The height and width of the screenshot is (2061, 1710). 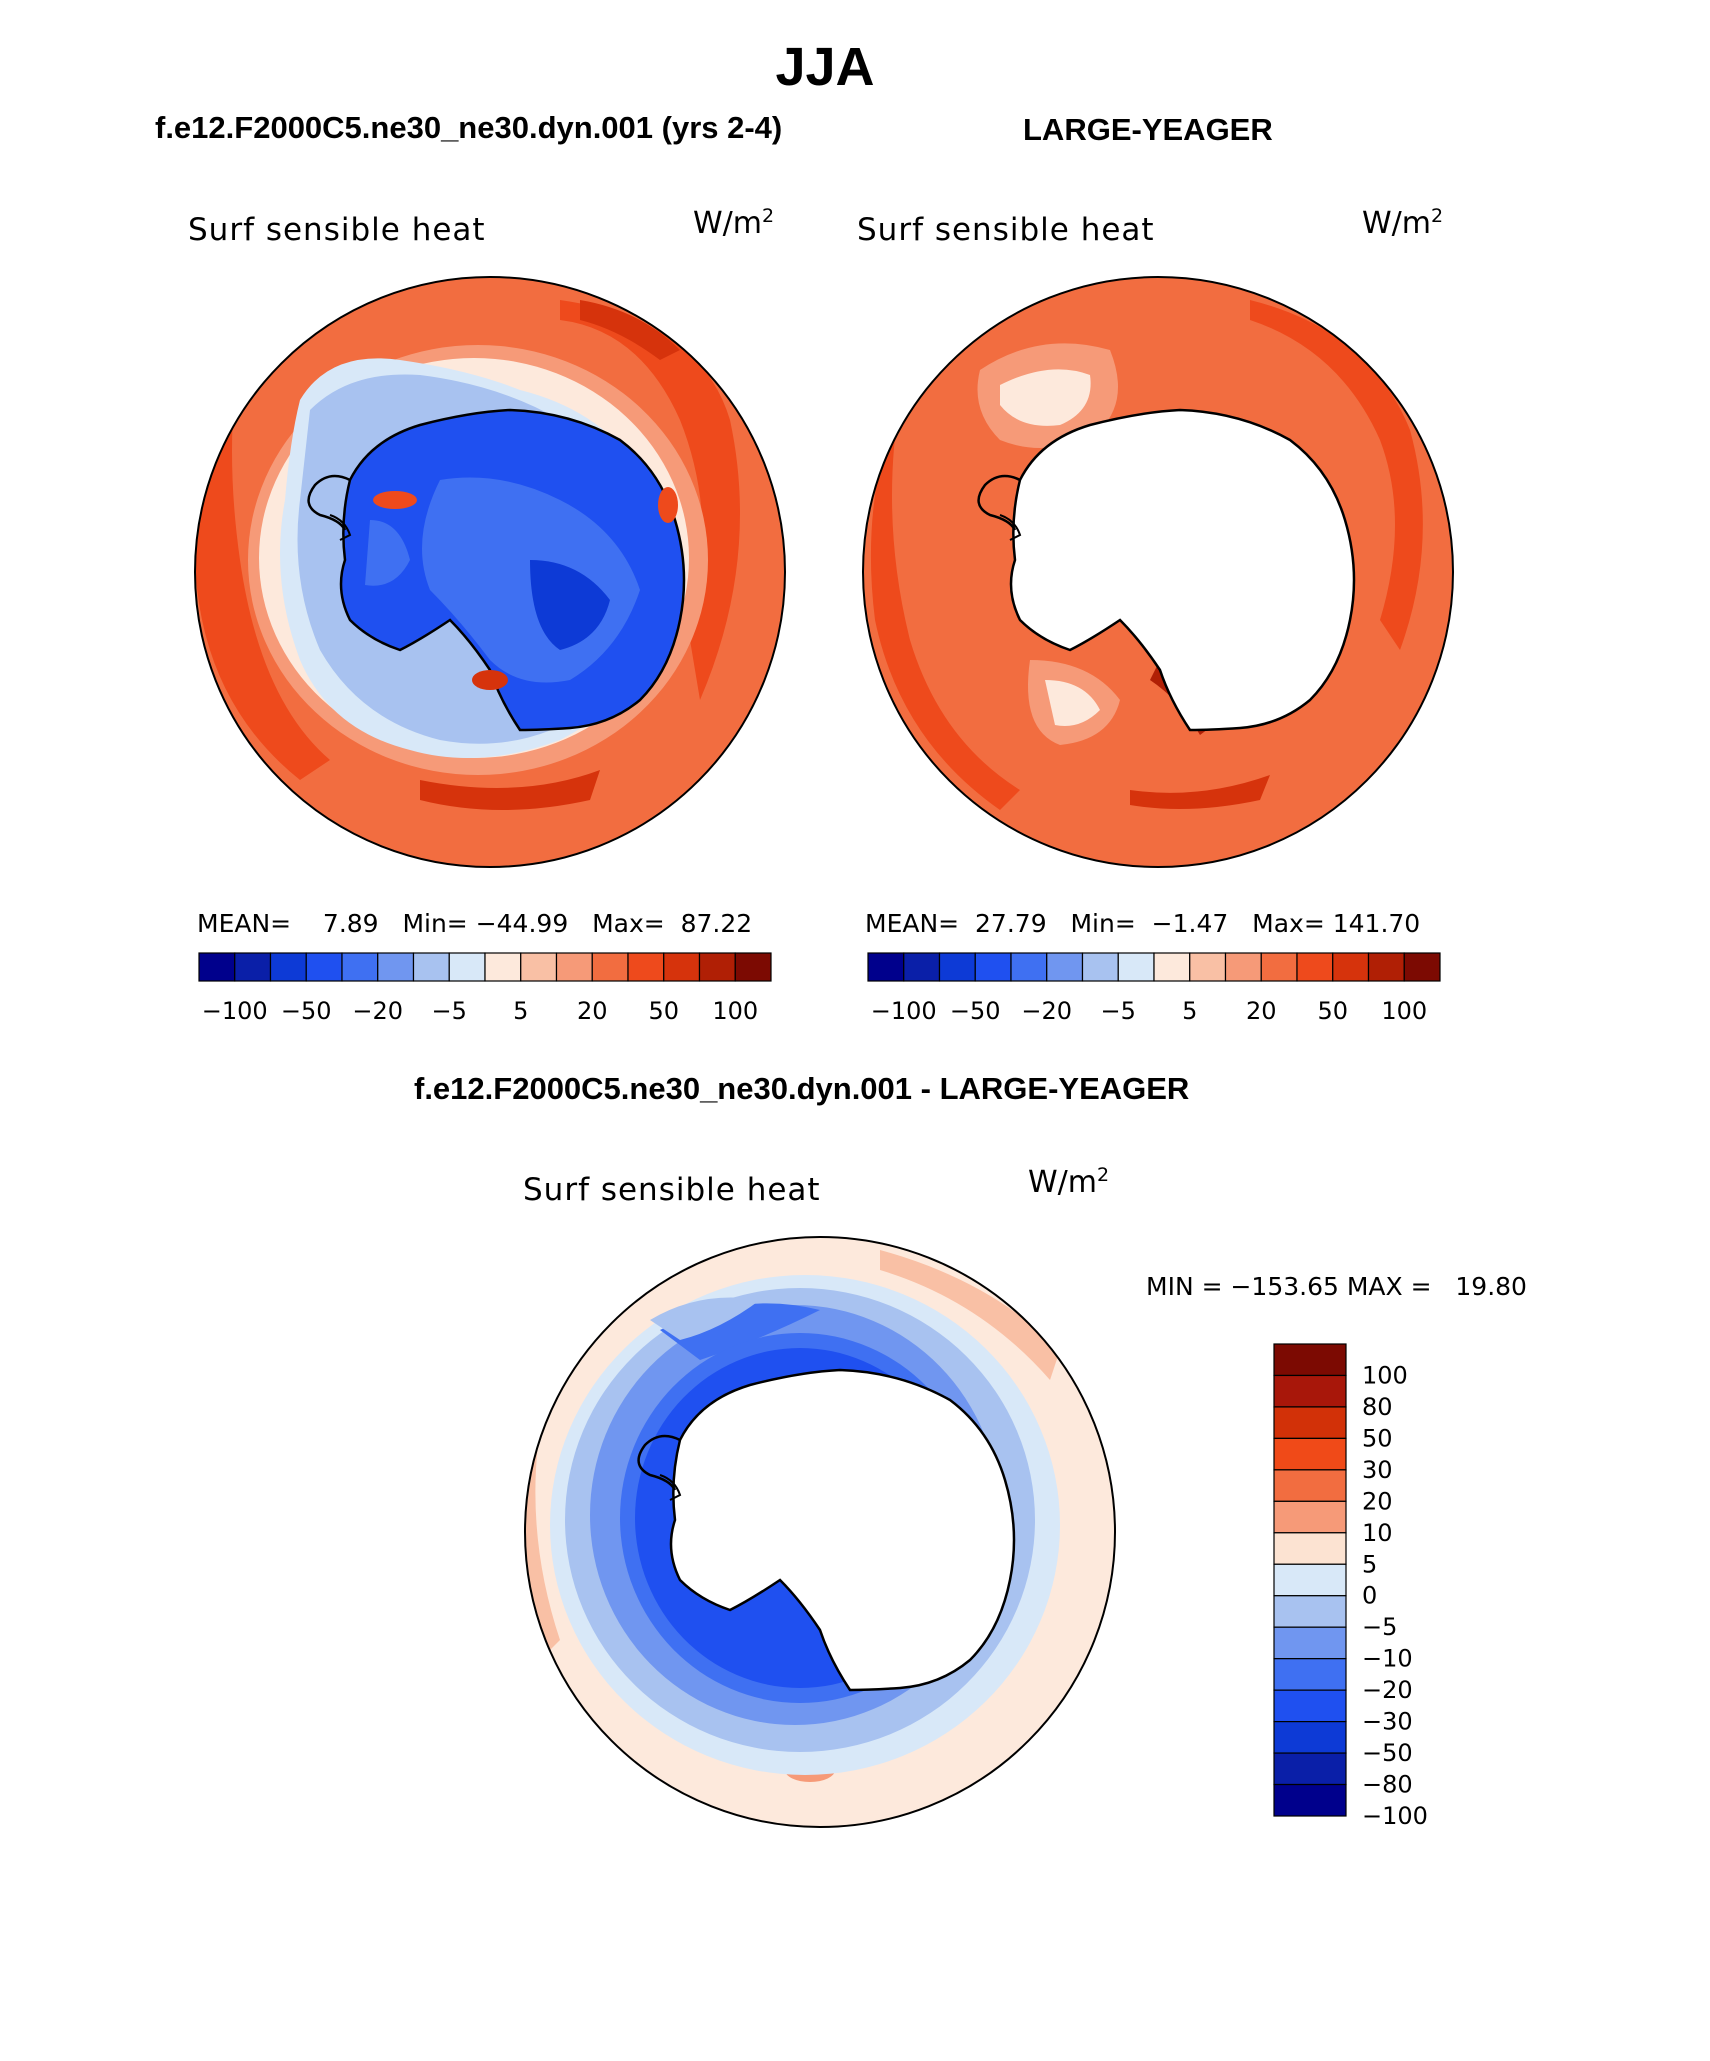 I want to click on colorbar-obs-tick-label: −50, so click(x=975, y=1011).